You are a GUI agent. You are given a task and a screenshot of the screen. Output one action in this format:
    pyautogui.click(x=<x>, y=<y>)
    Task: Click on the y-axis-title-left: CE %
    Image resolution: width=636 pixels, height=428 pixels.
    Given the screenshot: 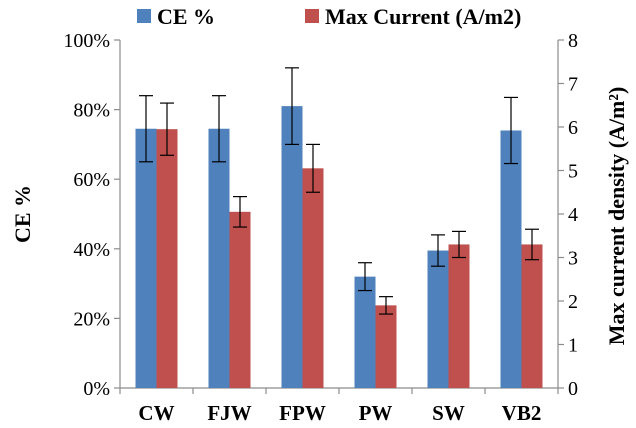 What is the action you would take?
    pyautogui.click(x=22, y=214)
    